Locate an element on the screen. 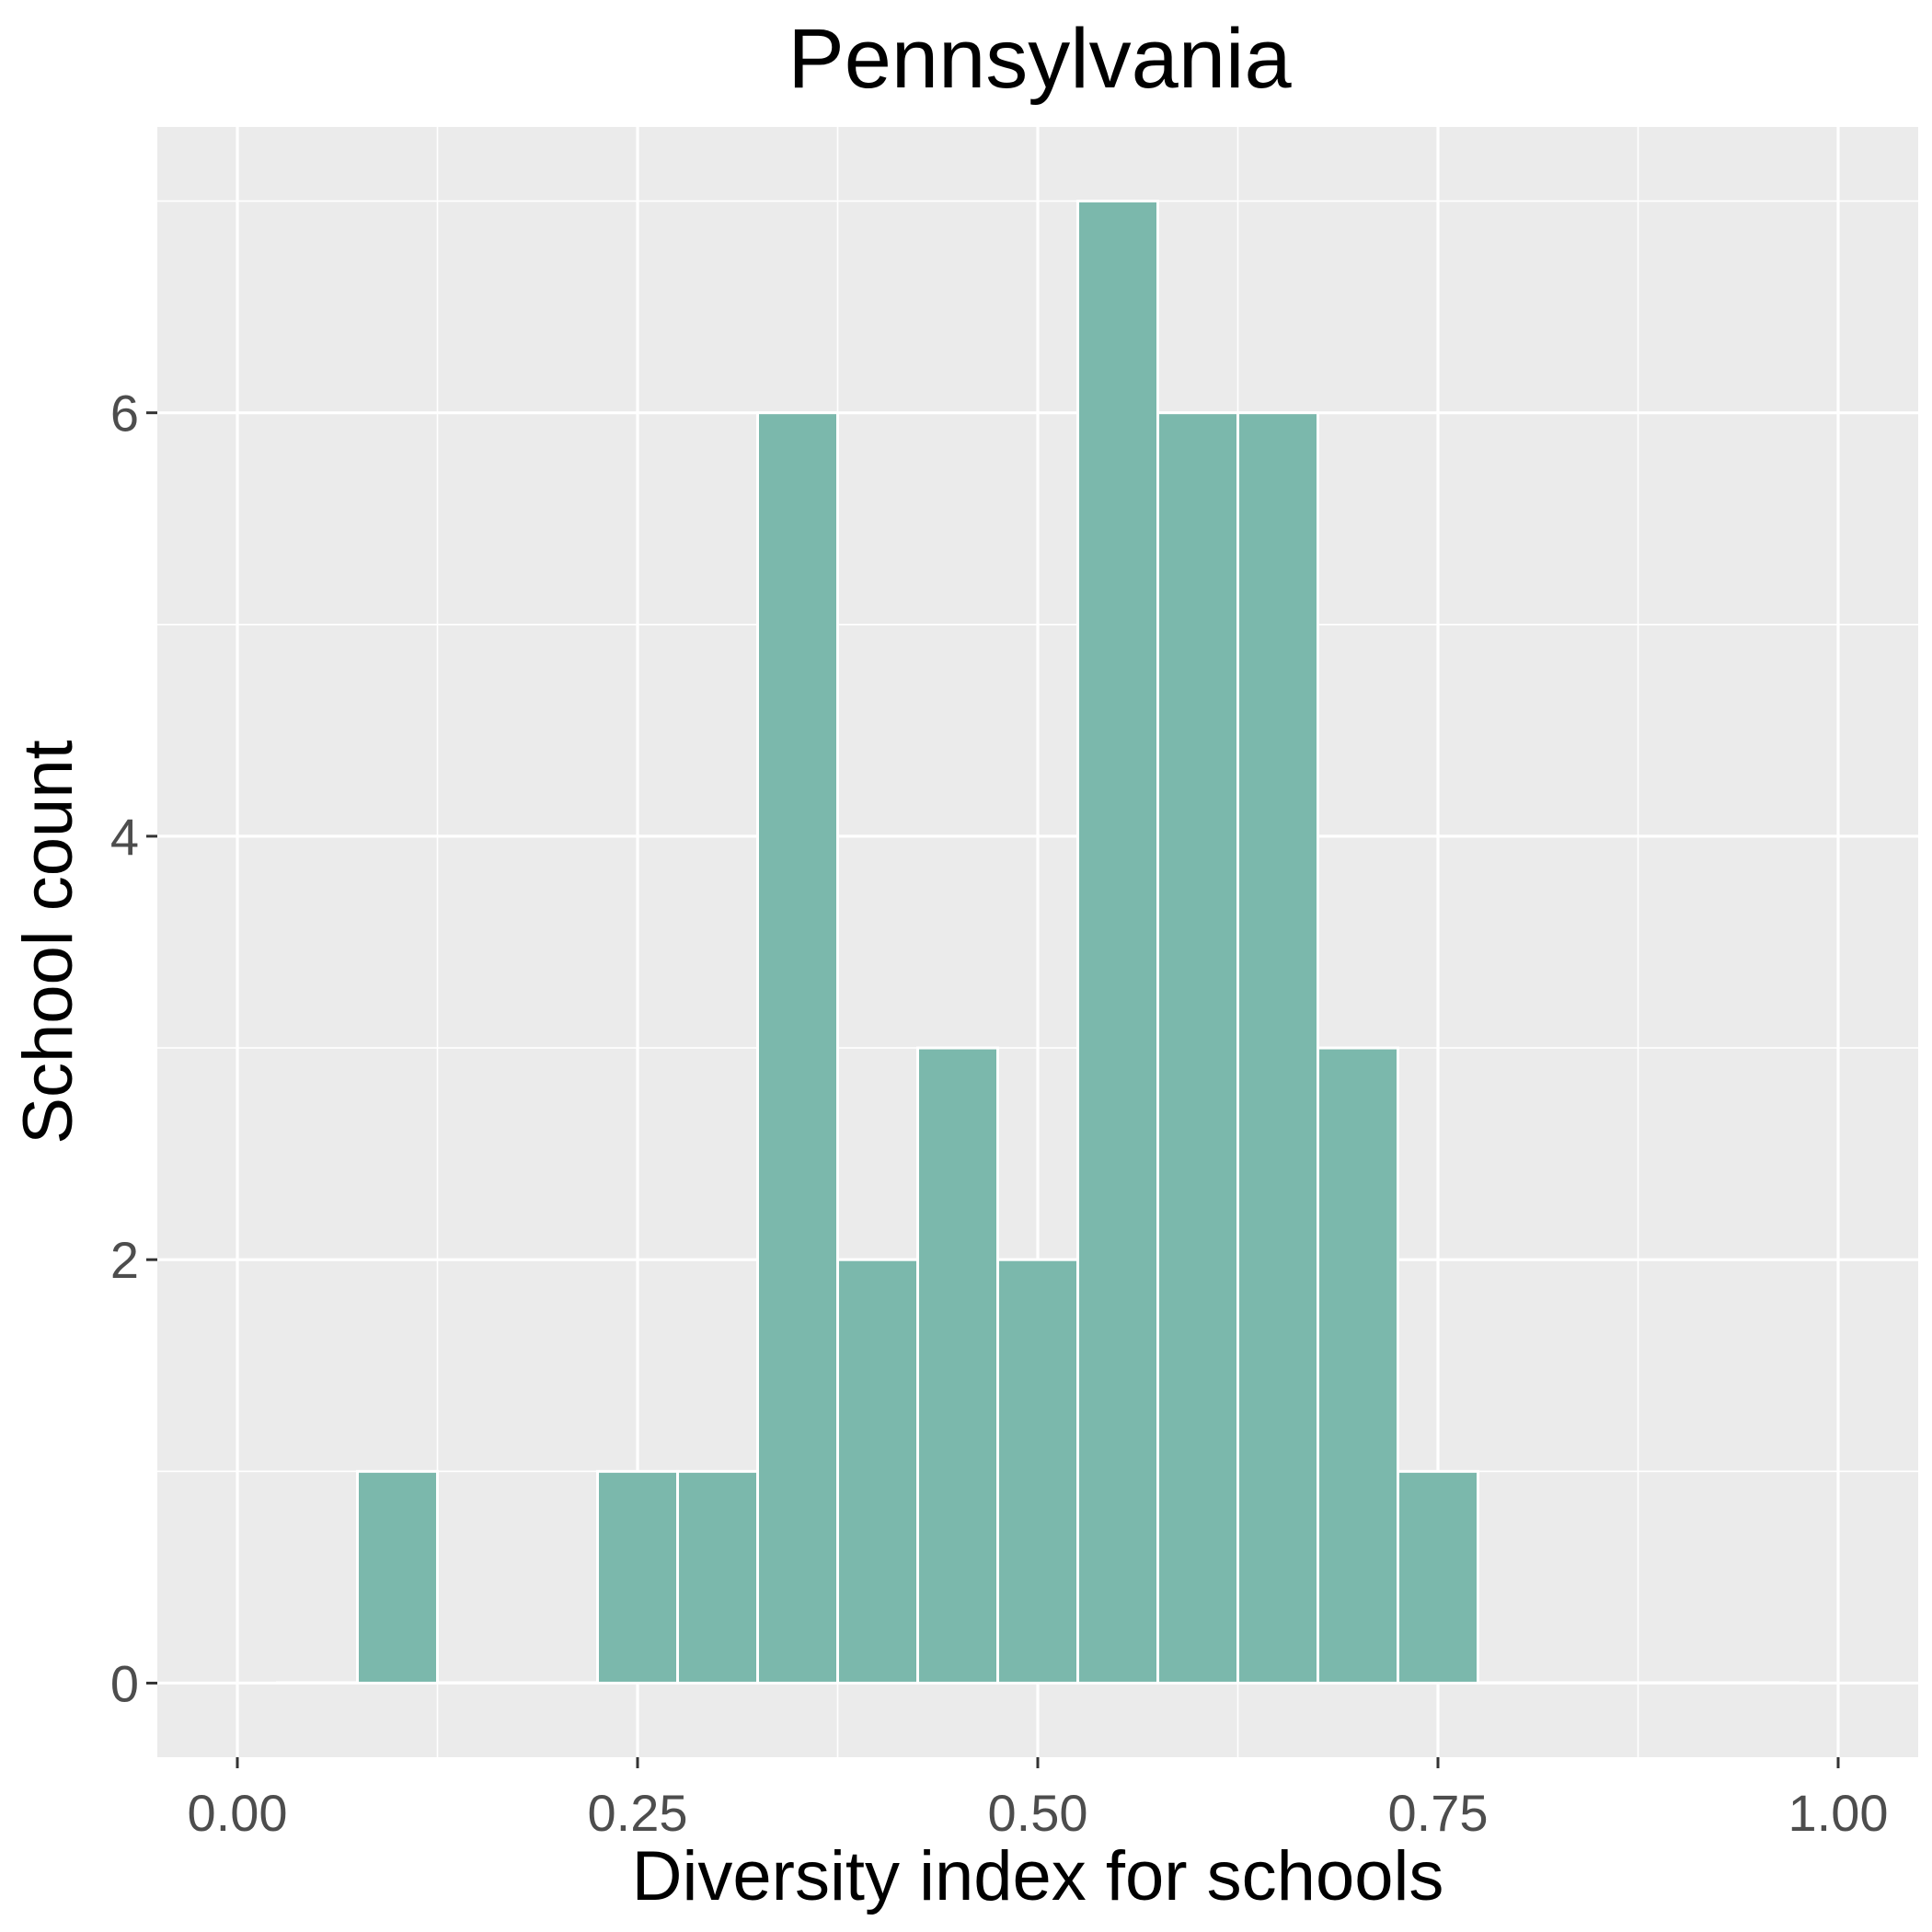  x-tick-label: 0.00 is located at coordinates (238, 1813).